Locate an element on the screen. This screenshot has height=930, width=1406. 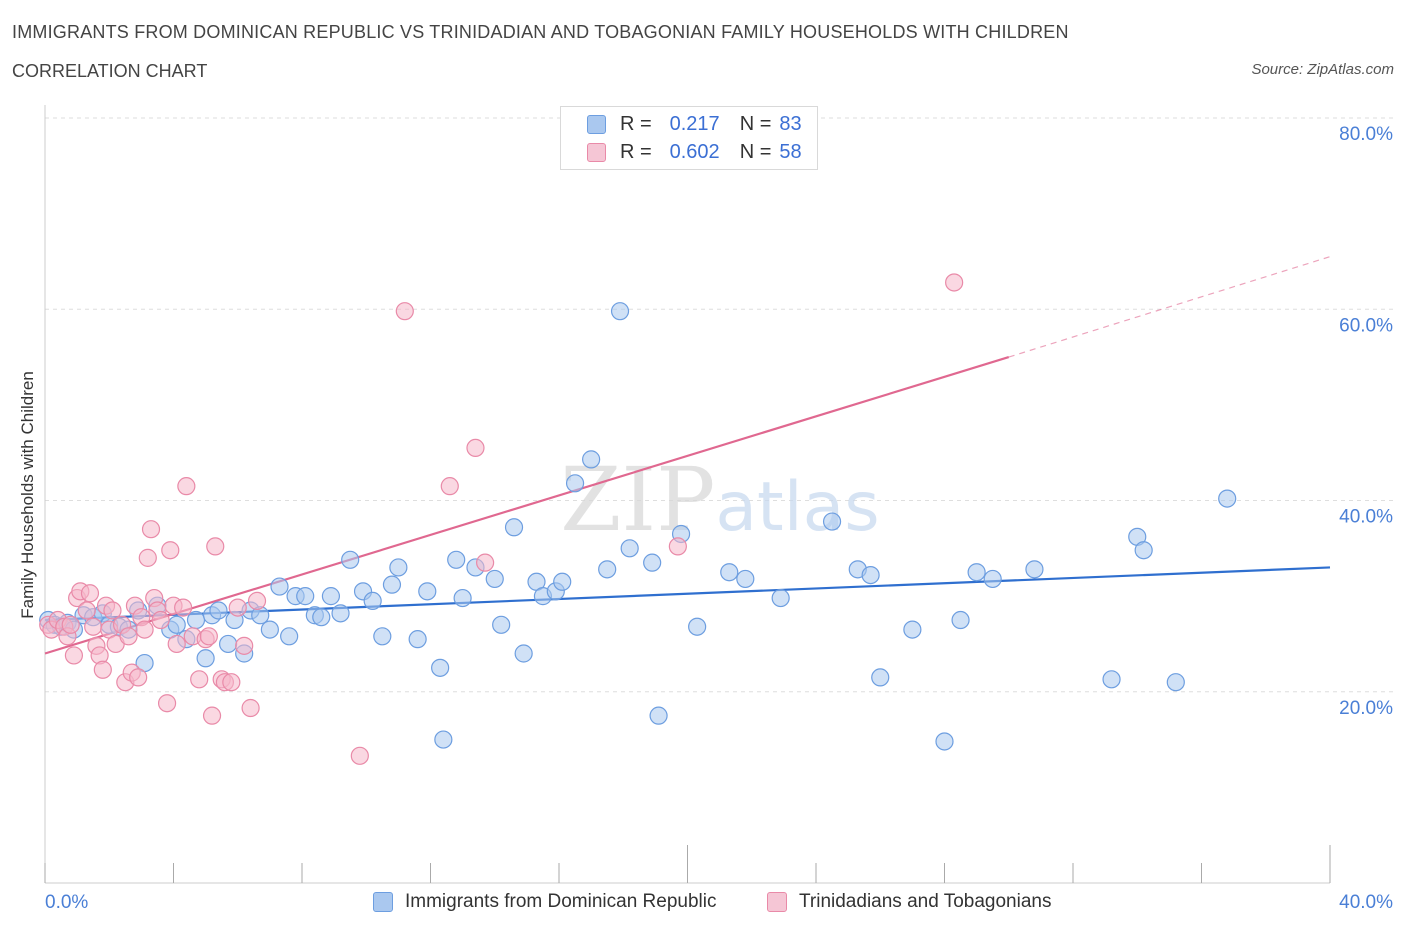
y-axis-label: Family Households with Children is located at coordinates (27, 495).